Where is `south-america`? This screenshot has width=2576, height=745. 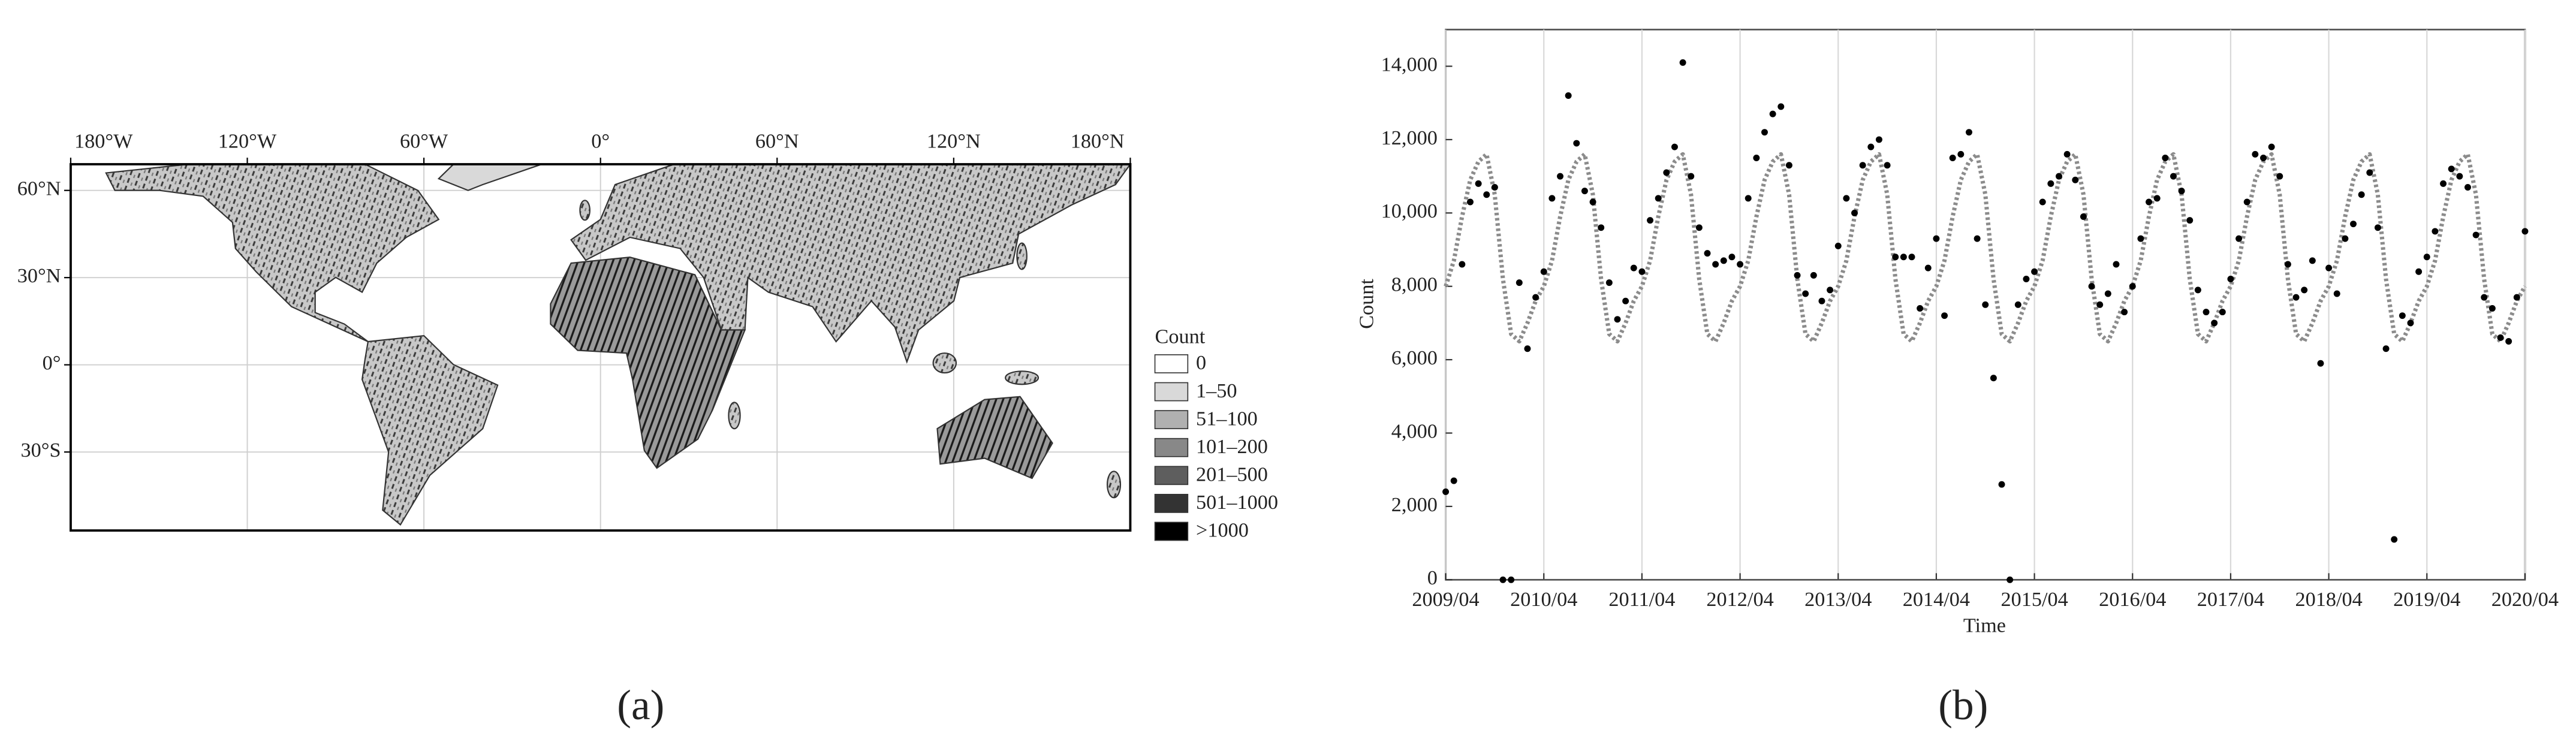 south-america is located at coordinates (430, 430).